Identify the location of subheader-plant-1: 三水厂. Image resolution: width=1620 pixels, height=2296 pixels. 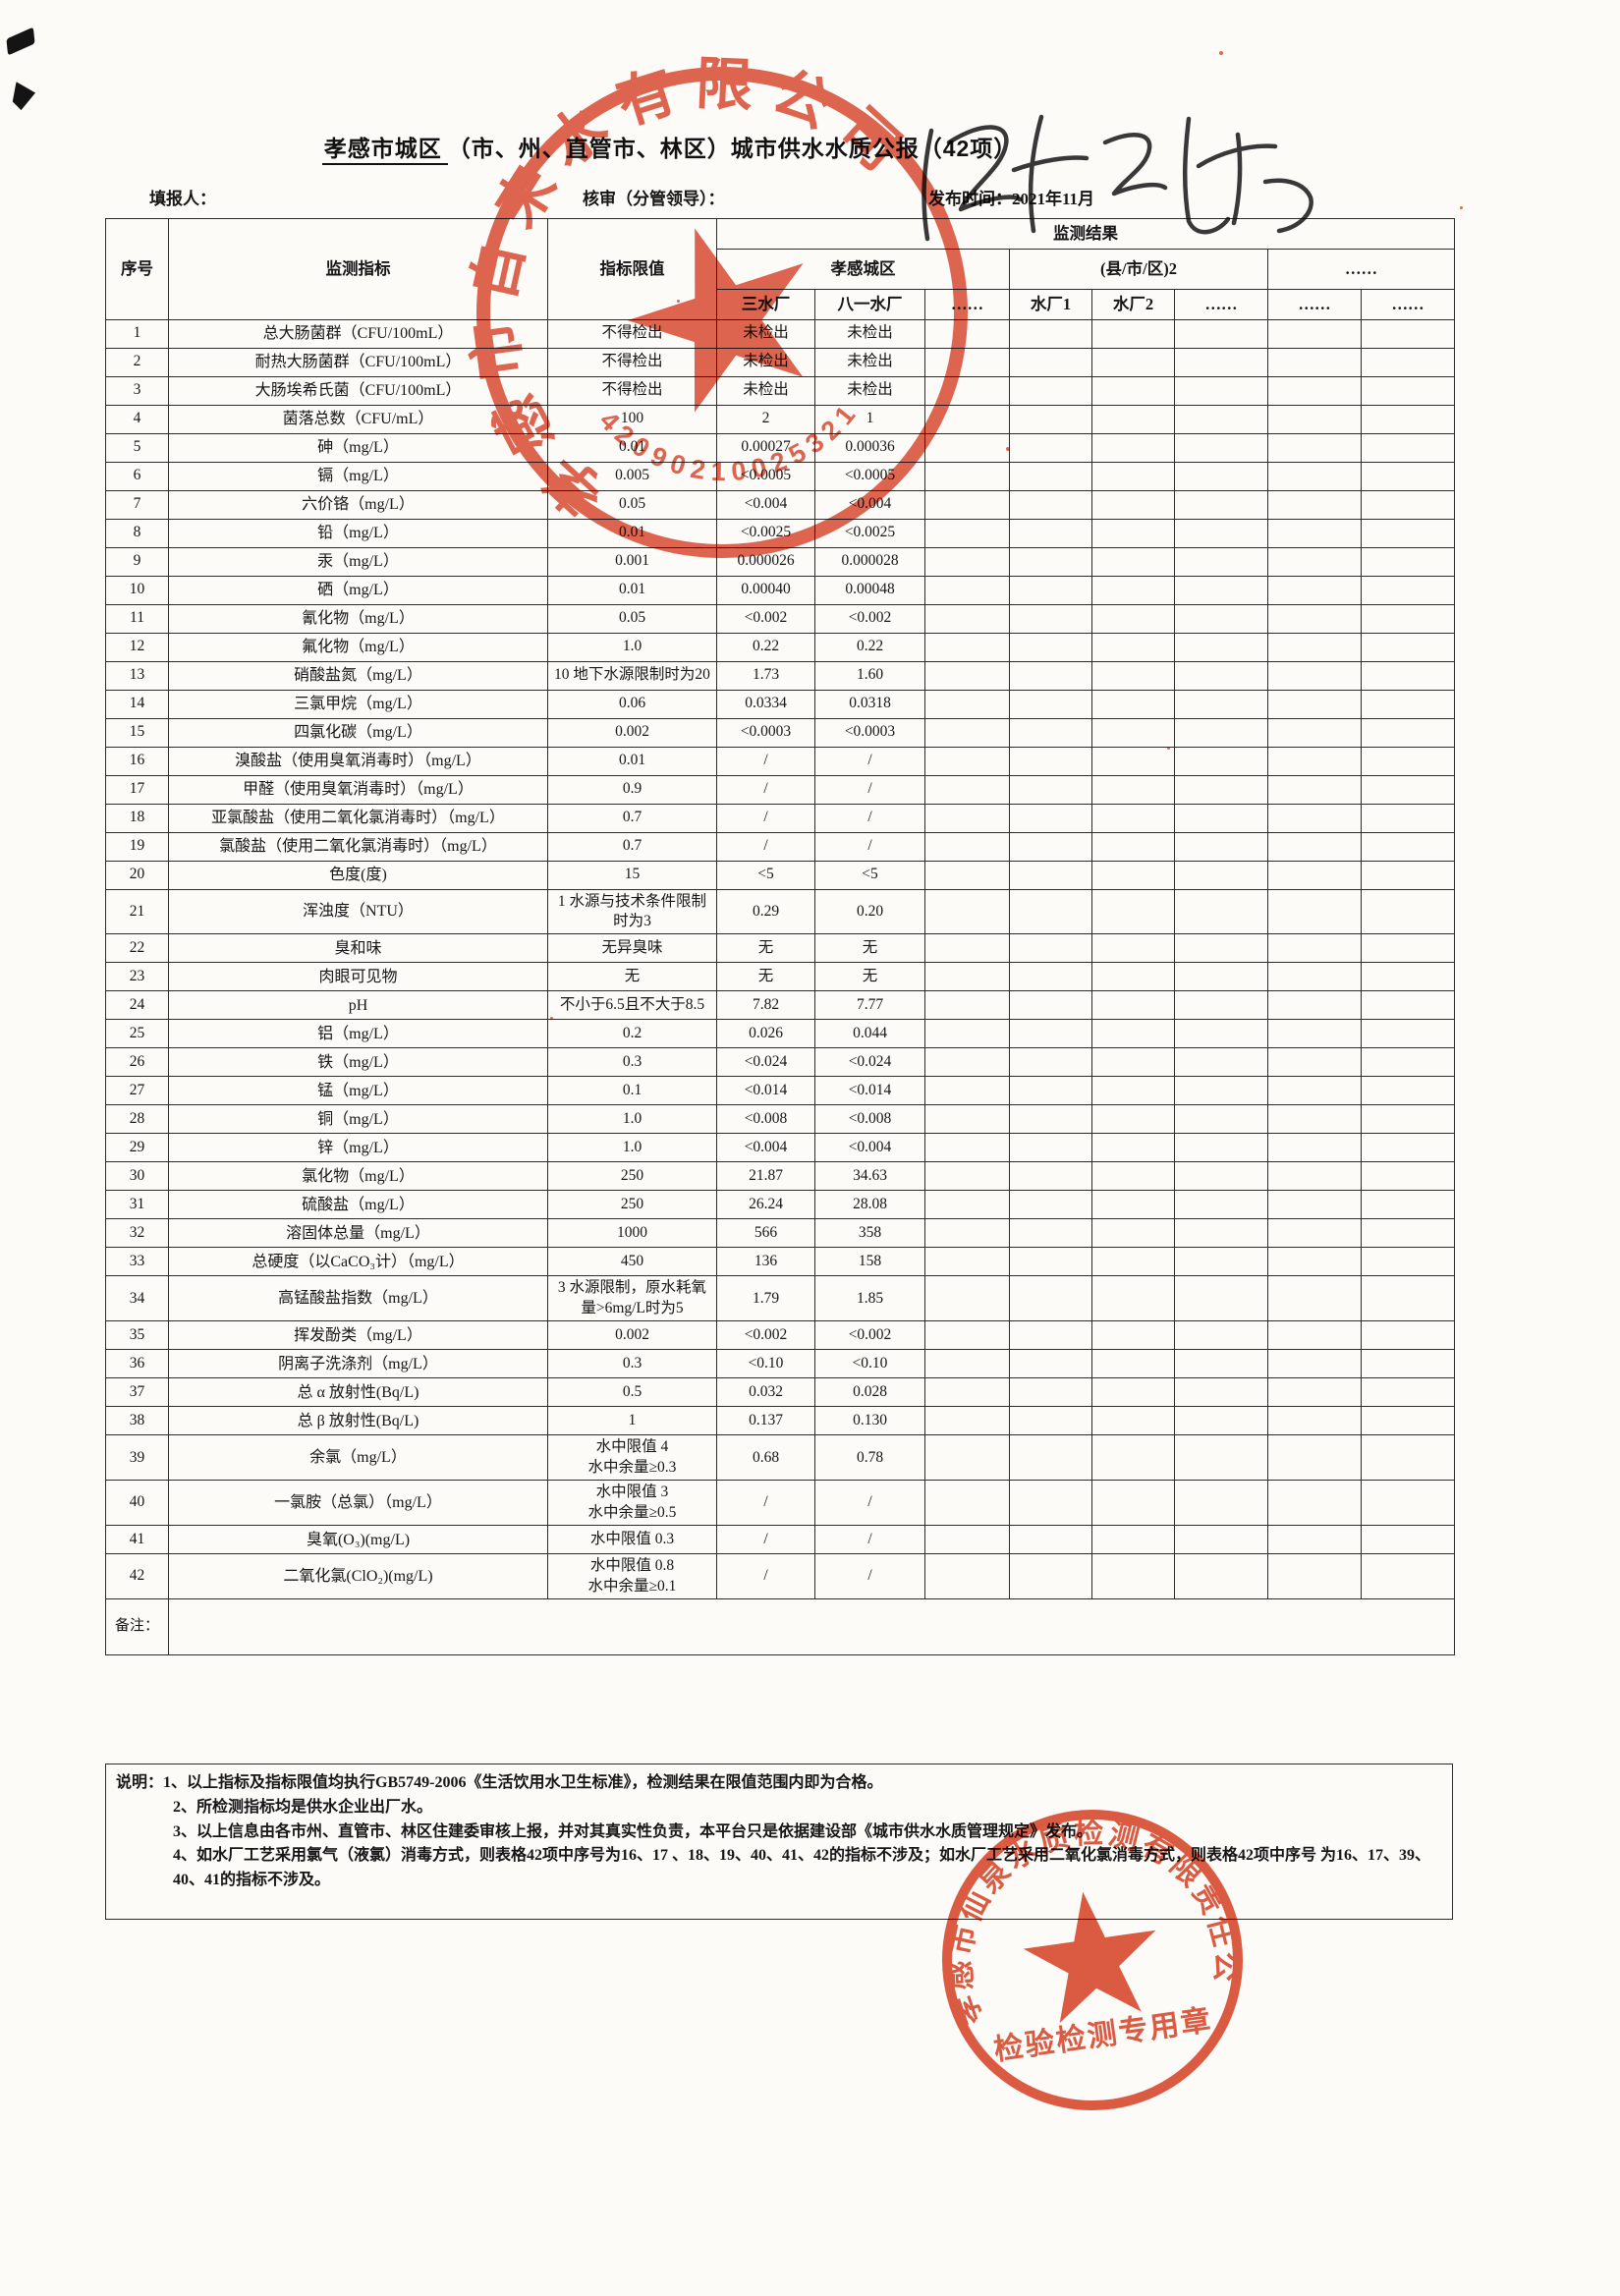
(765, 304).